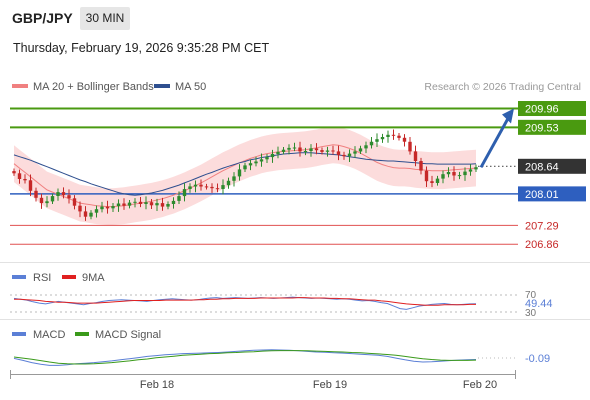 The image size is (590, 400). Describe the element at coordinates (162, 86) in the screenshot. I see `ma50-swatch` at that location.